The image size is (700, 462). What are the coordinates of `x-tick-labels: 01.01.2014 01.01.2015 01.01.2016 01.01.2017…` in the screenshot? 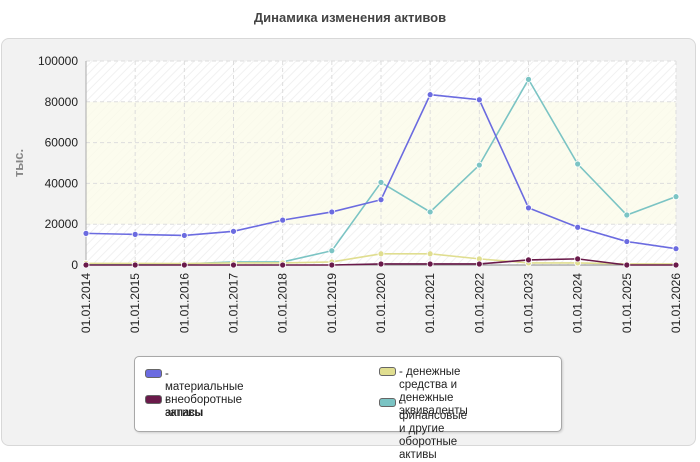 It's located at (381, 303).